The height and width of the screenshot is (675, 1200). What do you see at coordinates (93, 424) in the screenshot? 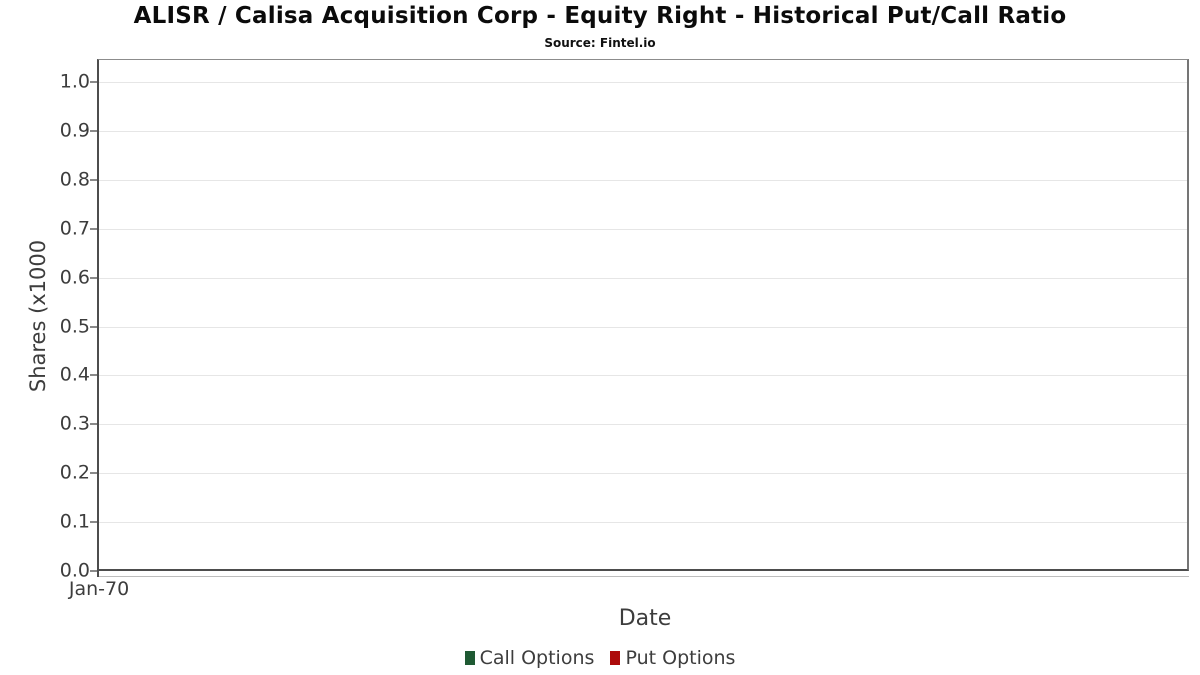
I see `y-tick-mark-0.3` at bounding box center [93, 424].